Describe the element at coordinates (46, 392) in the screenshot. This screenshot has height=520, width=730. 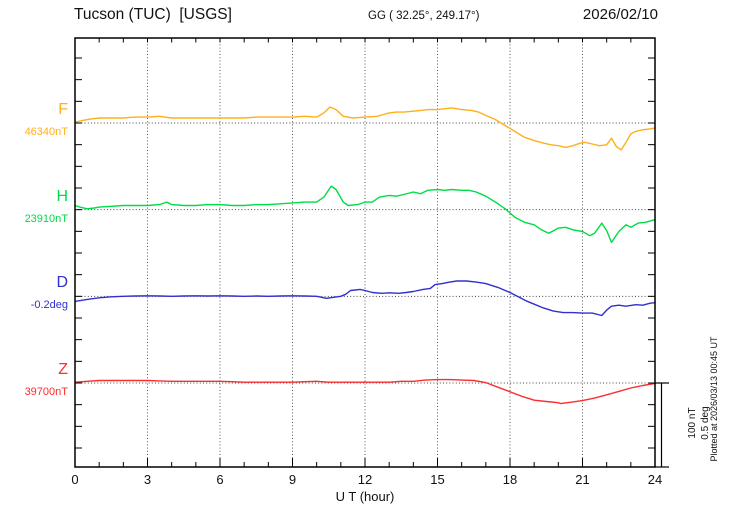
I see `channel-value-Z: 39700nT` at that location.